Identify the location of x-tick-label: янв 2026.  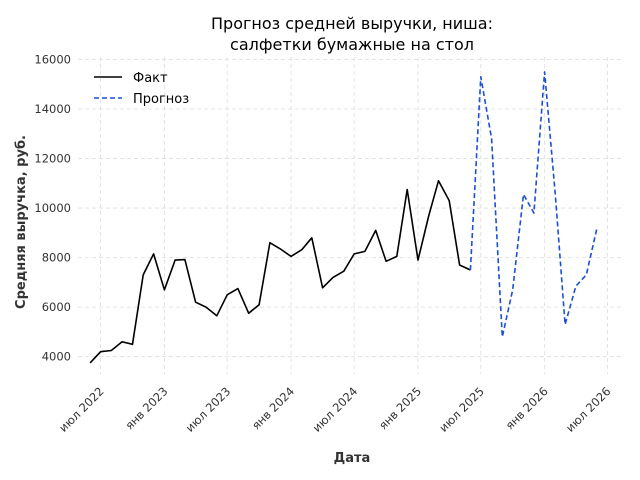
(527, 408).